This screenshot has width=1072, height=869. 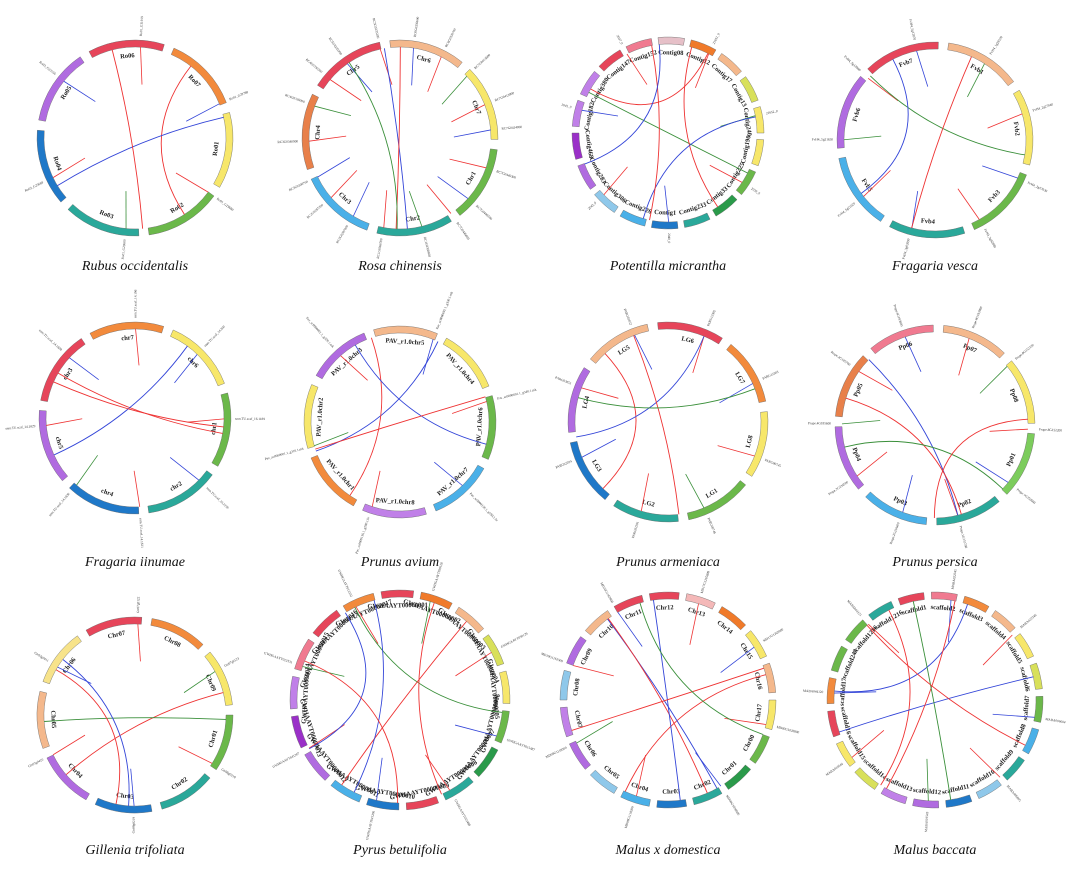 What do you see at coordinates (42, 657) in the screenshot?
I see `gene-label: Gtr03g0411` at bounding box center [42, 657].